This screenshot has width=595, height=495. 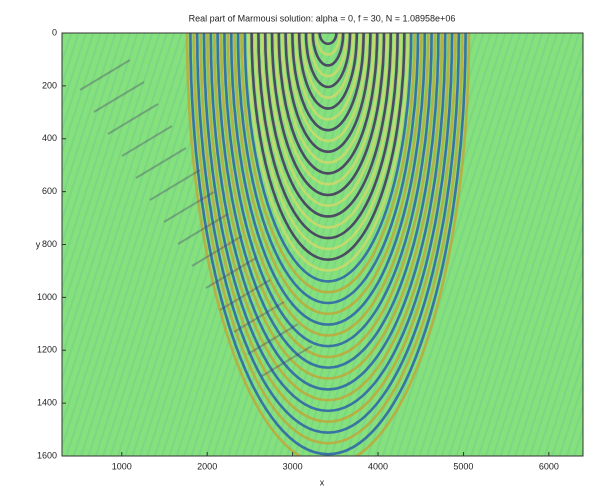 What do you see at coordinates (463, 466) in the screenshot?
I see `x-tick-label: 5000` at bounding box center [463, 466].